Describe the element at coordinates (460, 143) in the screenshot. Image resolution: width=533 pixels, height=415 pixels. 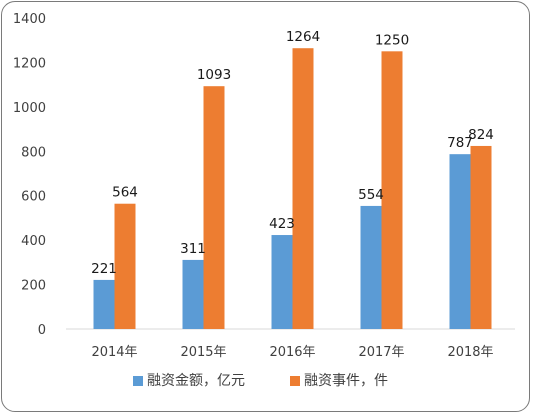
I see `data-label-series-1-4: 787` at that location.